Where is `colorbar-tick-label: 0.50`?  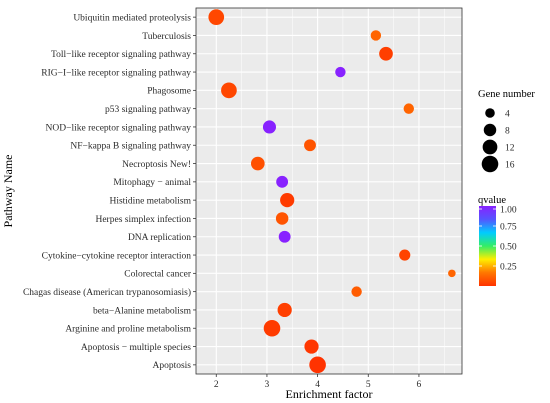 colorbar-tick-label: 0.50 is located at coordinates (508, 247).